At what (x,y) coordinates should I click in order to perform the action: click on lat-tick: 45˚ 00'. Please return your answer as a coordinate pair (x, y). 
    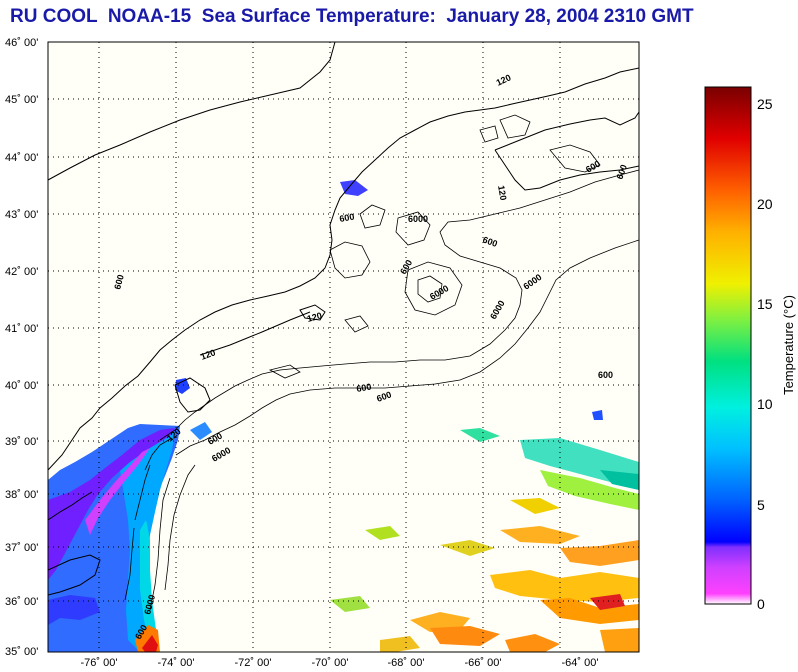
    Looking at the image, I should click on (21, 100).